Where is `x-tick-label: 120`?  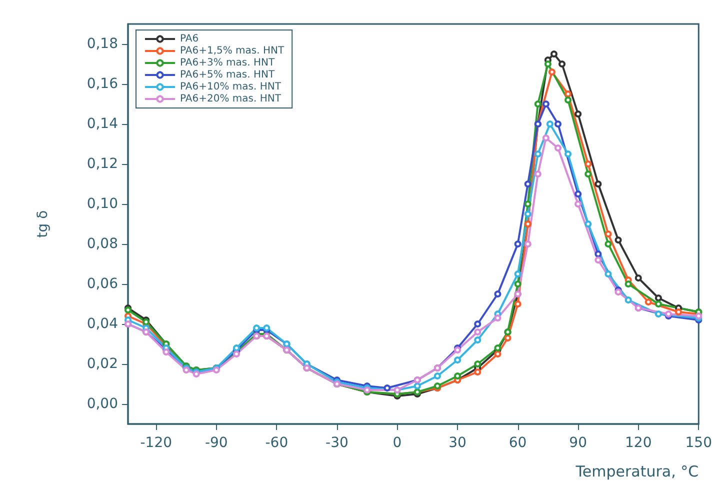 x-tick-label: 120 is located at coordinates (638, 443).